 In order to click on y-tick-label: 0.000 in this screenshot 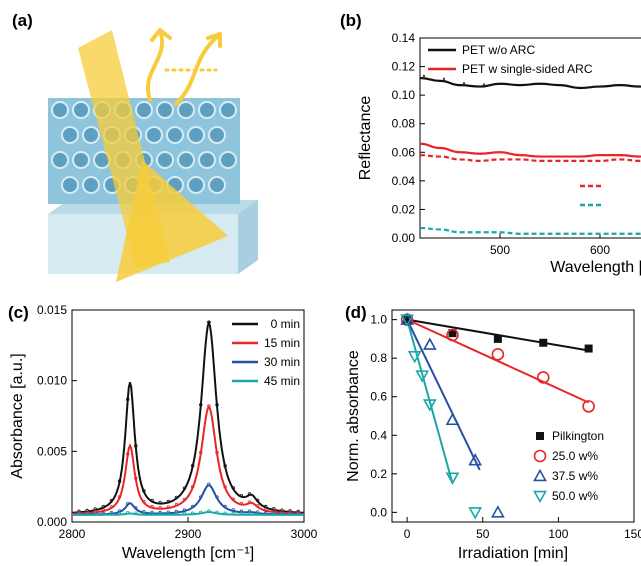, I will do `click(52, 522)`.